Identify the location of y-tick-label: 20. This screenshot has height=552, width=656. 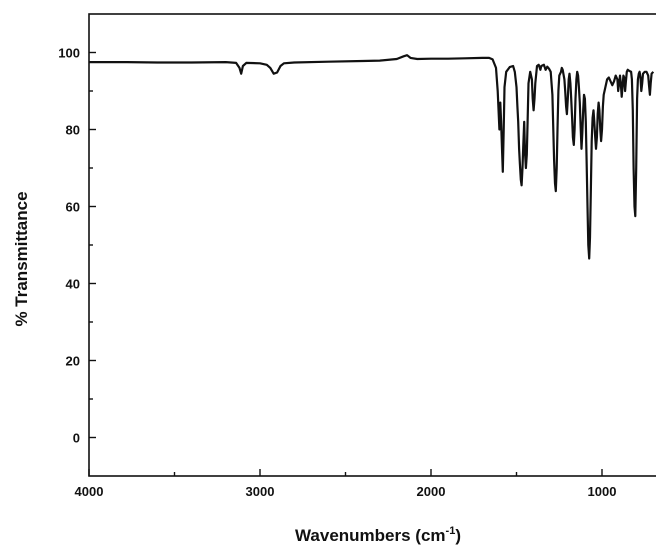
(73, 361).